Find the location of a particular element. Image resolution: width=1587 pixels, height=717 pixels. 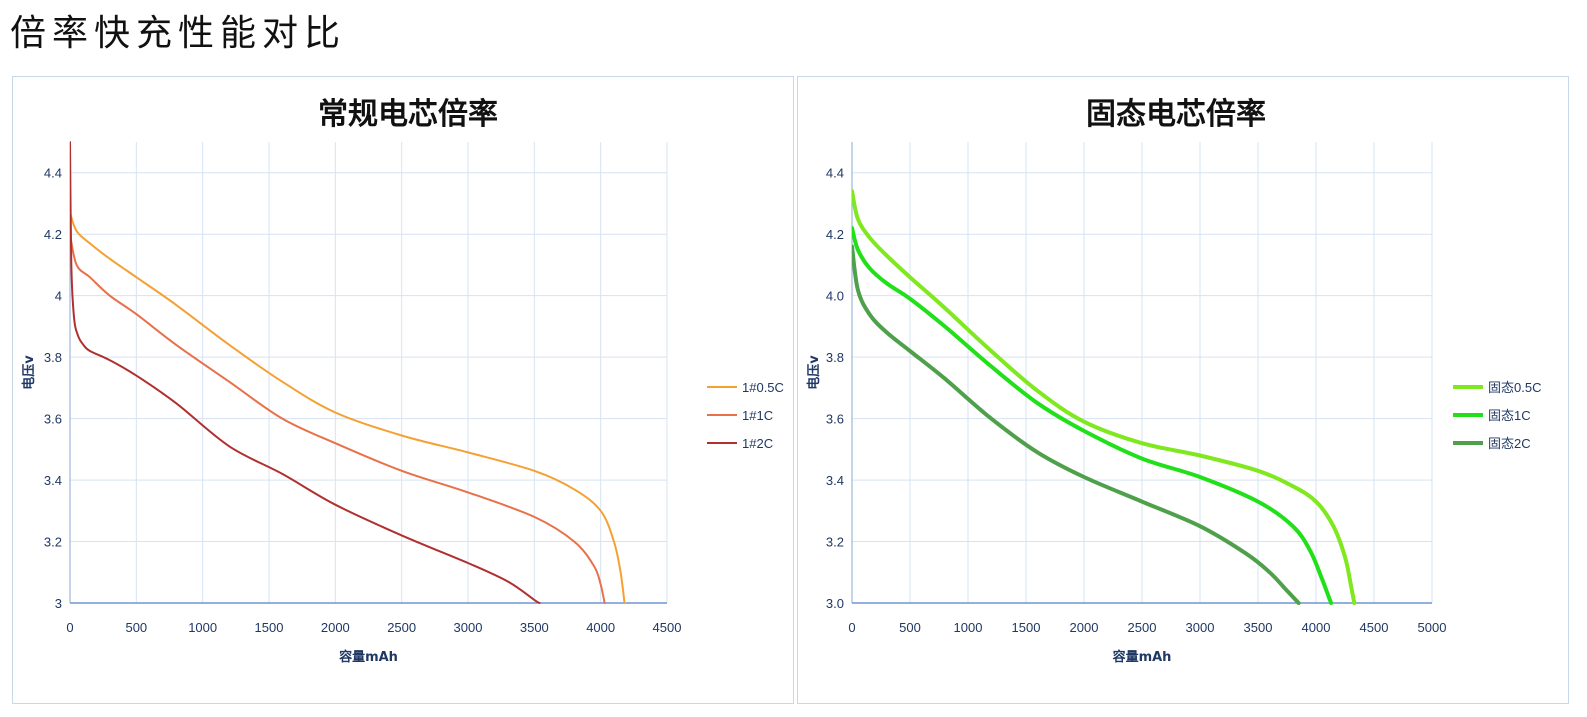

chart-2-x-tick-label: 3000 is located at coordinates (1200, 627).